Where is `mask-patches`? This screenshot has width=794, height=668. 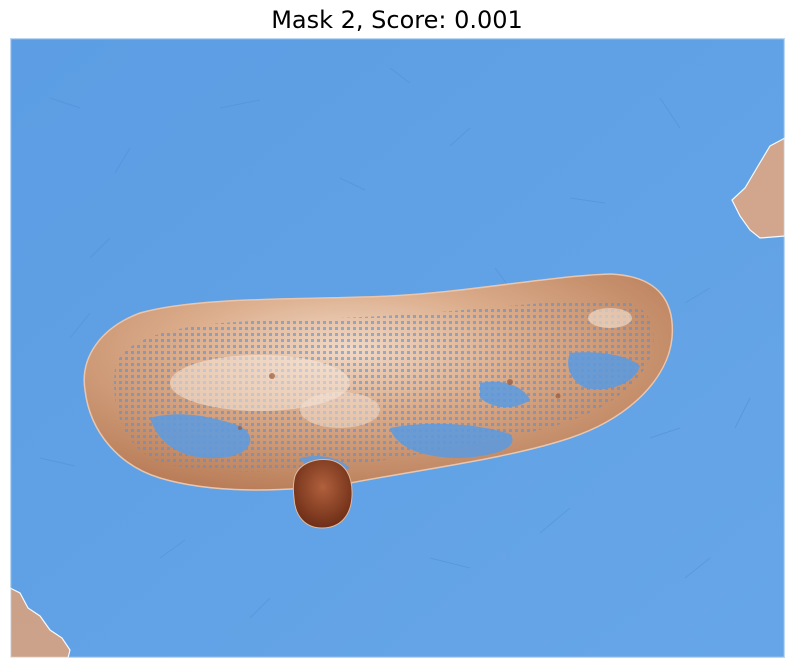
mask-patches is located at coordinates (395, 413).